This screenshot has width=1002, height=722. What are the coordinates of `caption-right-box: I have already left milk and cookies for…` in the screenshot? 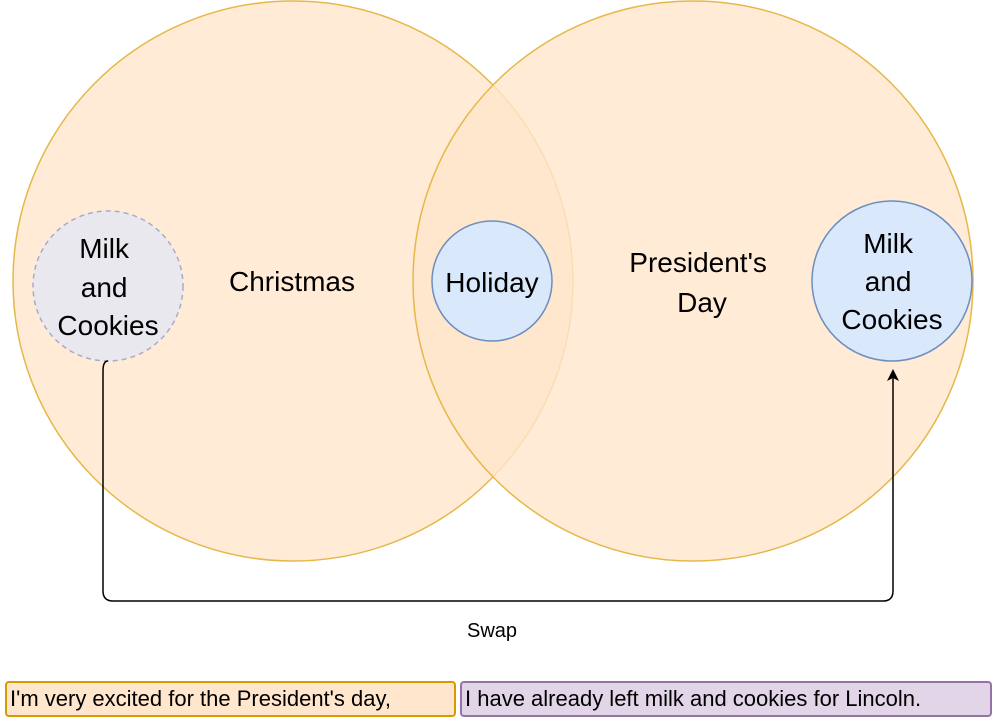 It's located at (726, 699).